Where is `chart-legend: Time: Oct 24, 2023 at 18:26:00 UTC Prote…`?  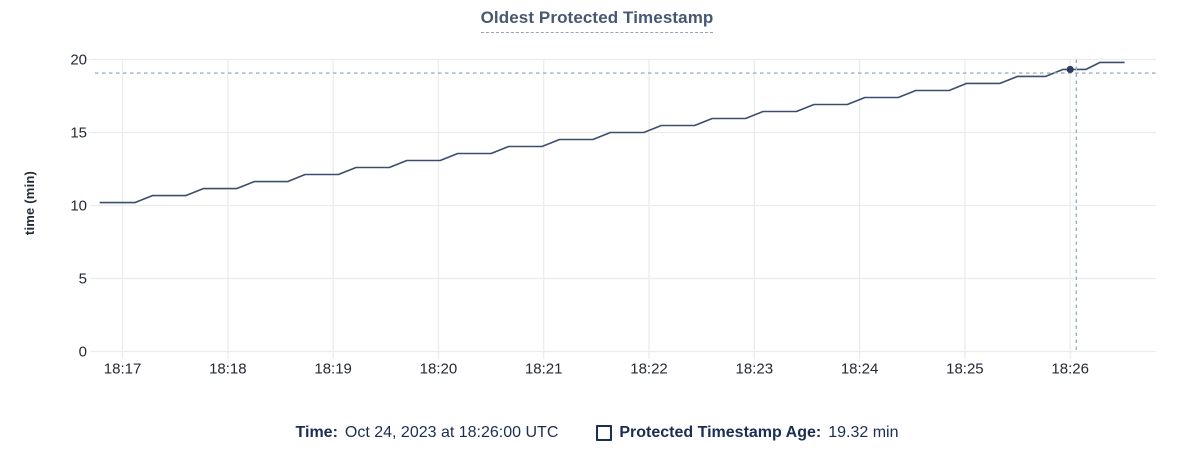 chart-legend: Time: Oct 24, 2023 at 18:26:00 UTC Prote… is located at coordinates (597, 433).